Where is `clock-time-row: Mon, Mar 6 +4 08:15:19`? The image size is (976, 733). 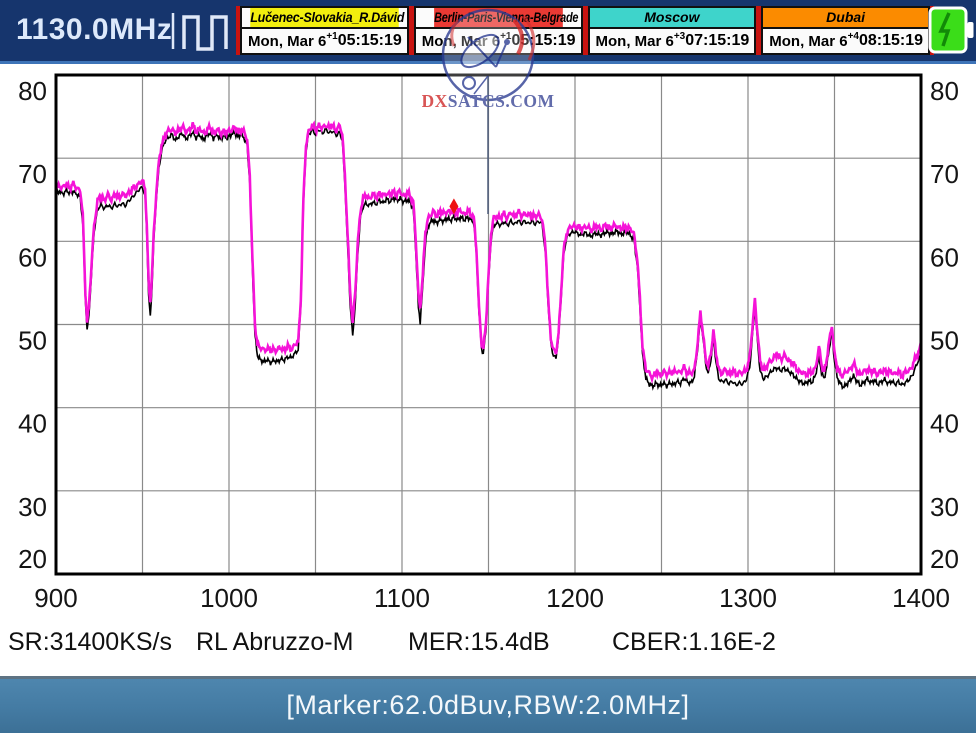 clock-time-row: Mon, Mar 6 +4 08:15:19 is located at coordinates (845, 40).